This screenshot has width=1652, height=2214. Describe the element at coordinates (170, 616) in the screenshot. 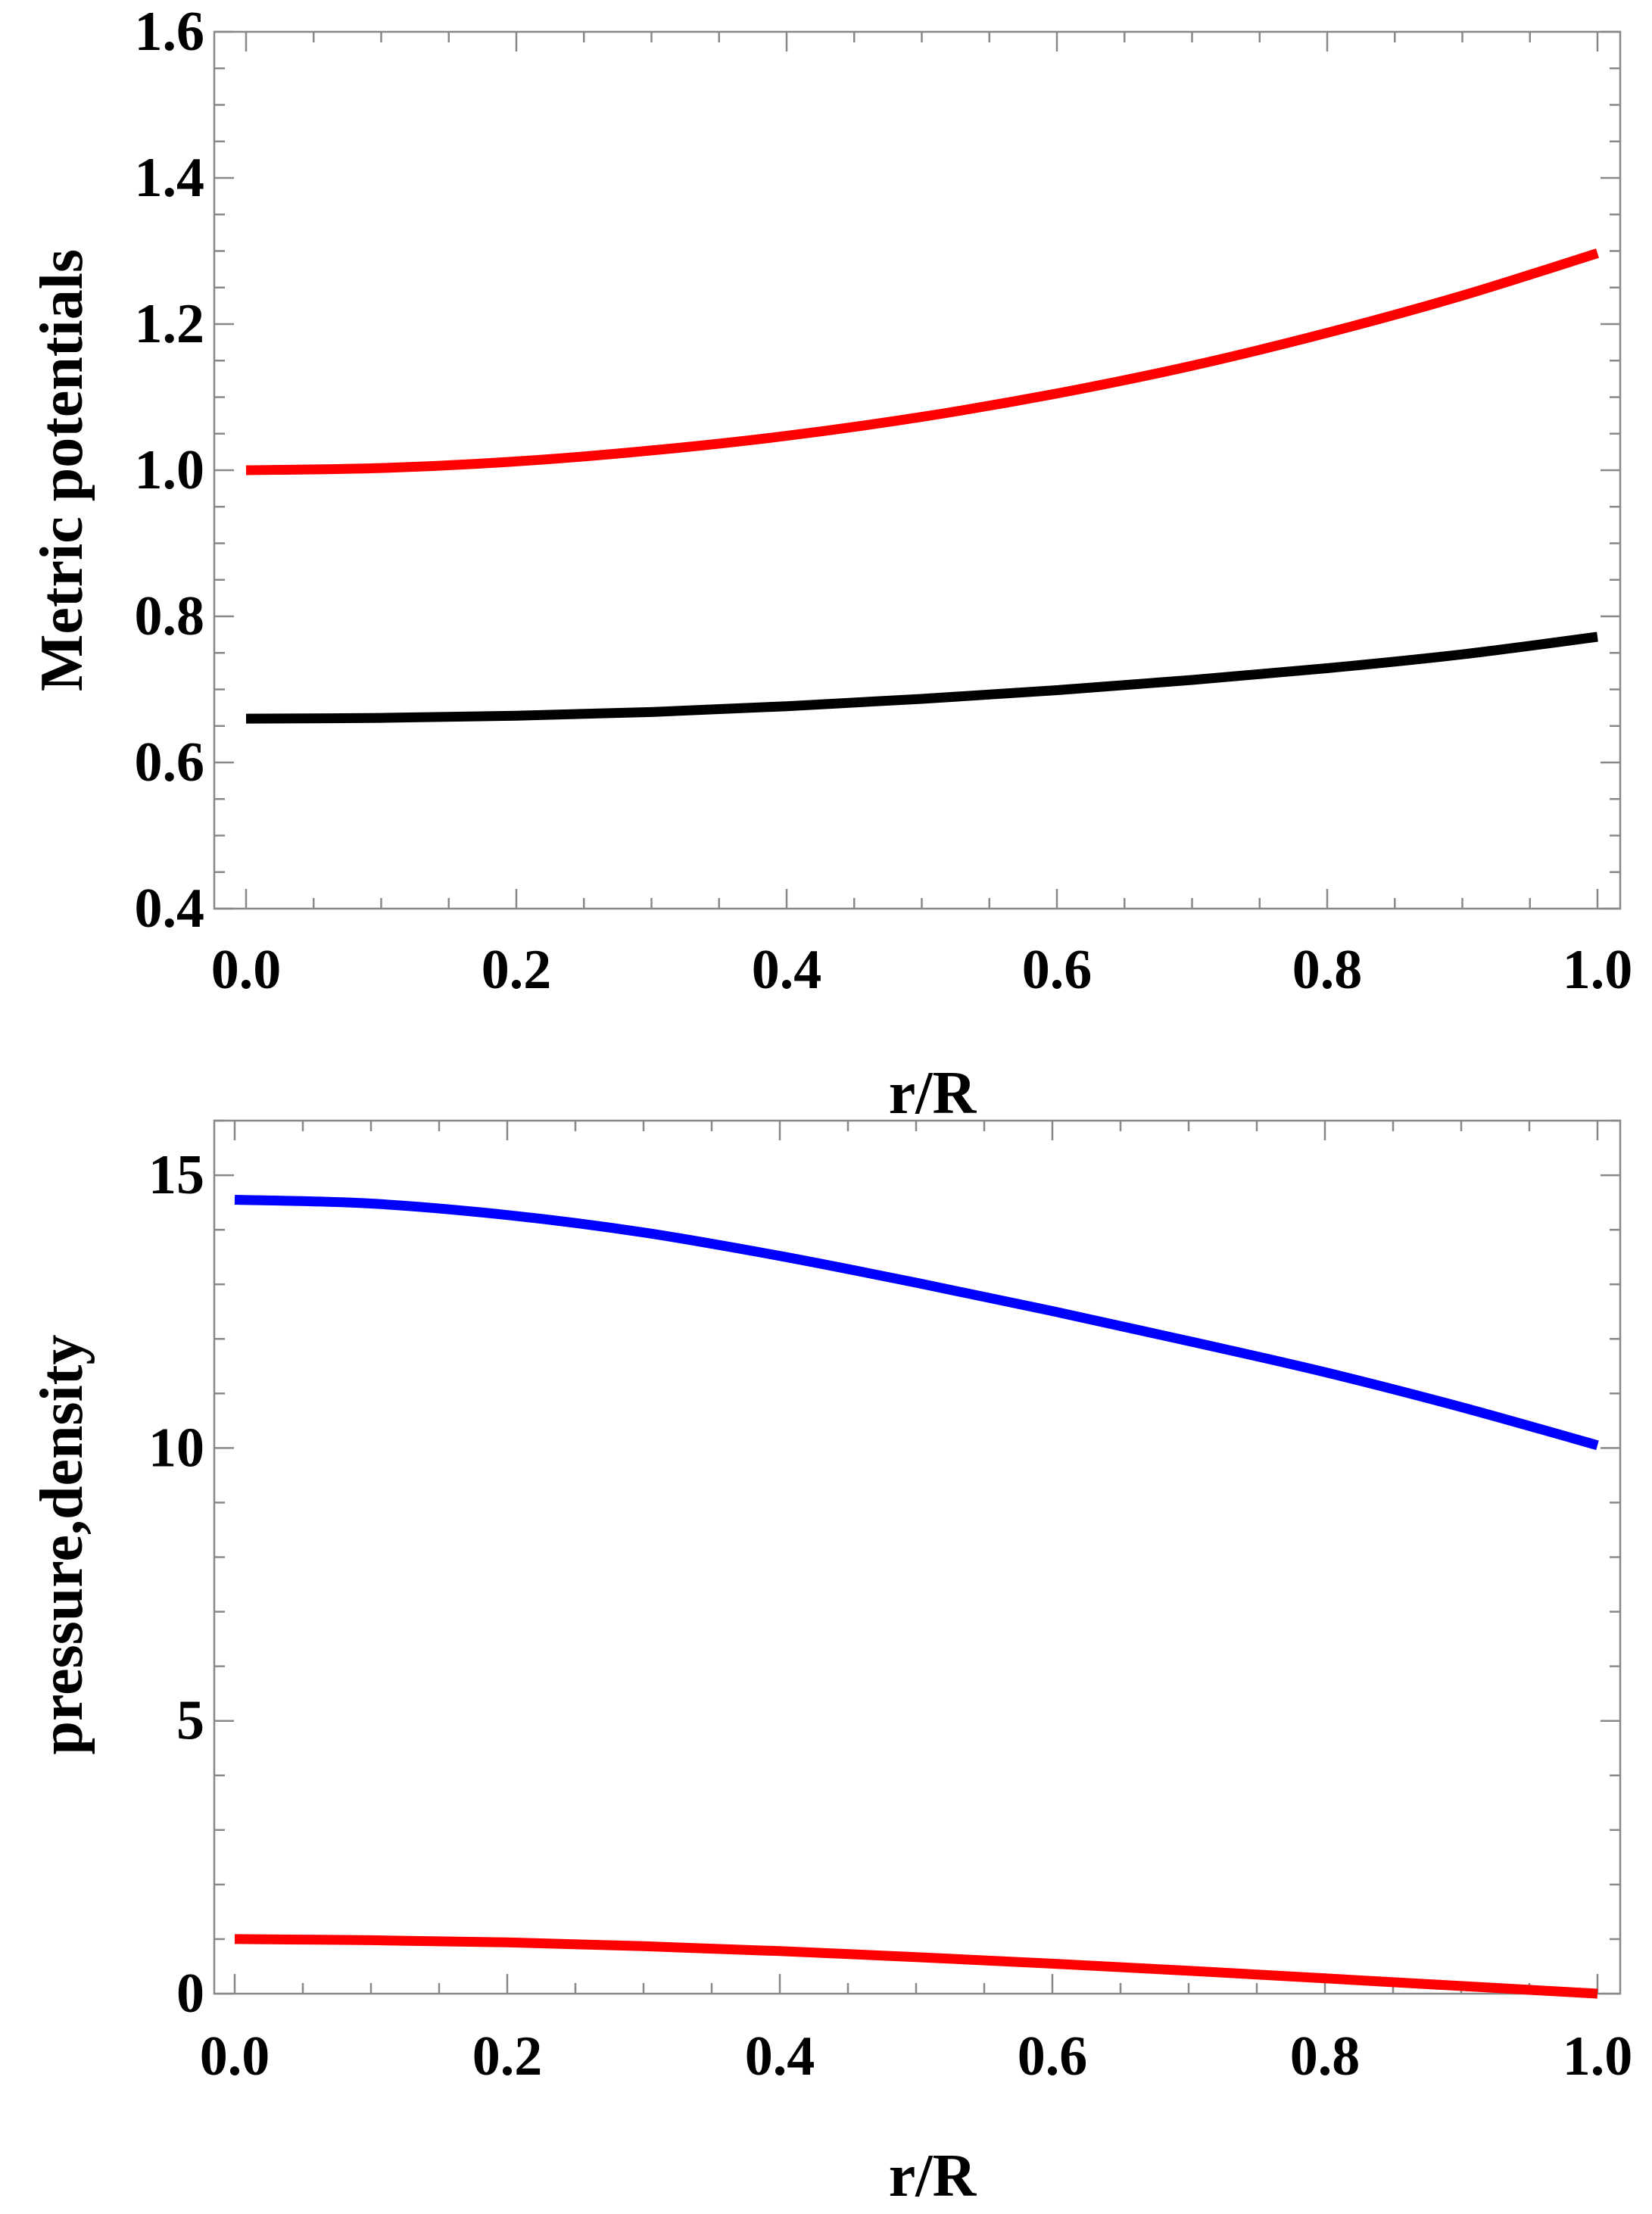

I see `y-tick-label: 0.8` at that location.